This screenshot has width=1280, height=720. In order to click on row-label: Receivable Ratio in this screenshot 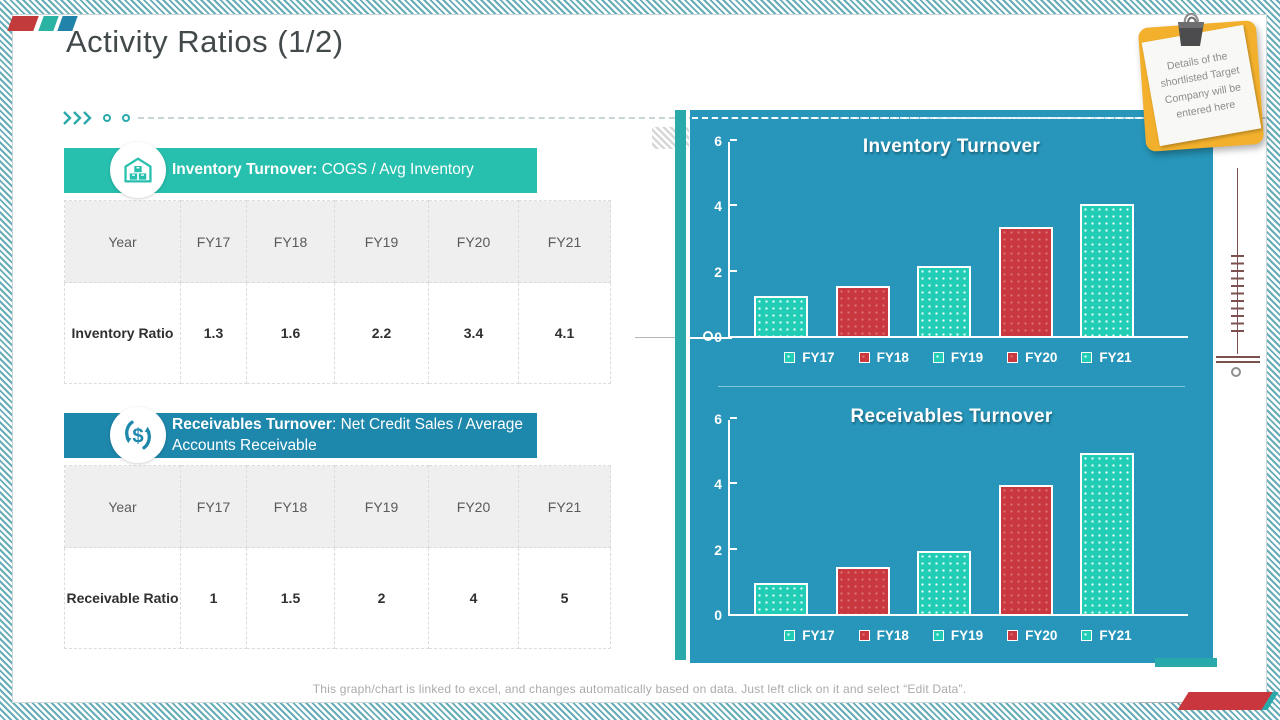, I will do `click(122, 598)`.